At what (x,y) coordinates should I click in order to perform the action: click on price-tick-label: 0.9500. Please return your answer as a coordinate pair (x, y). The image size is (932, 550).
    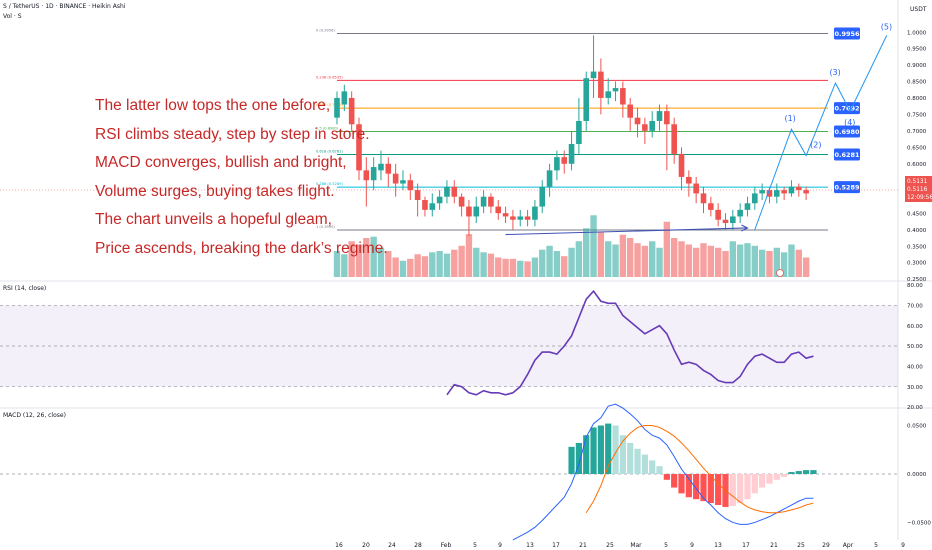
    Looking at the image, I should click on (917, 50).